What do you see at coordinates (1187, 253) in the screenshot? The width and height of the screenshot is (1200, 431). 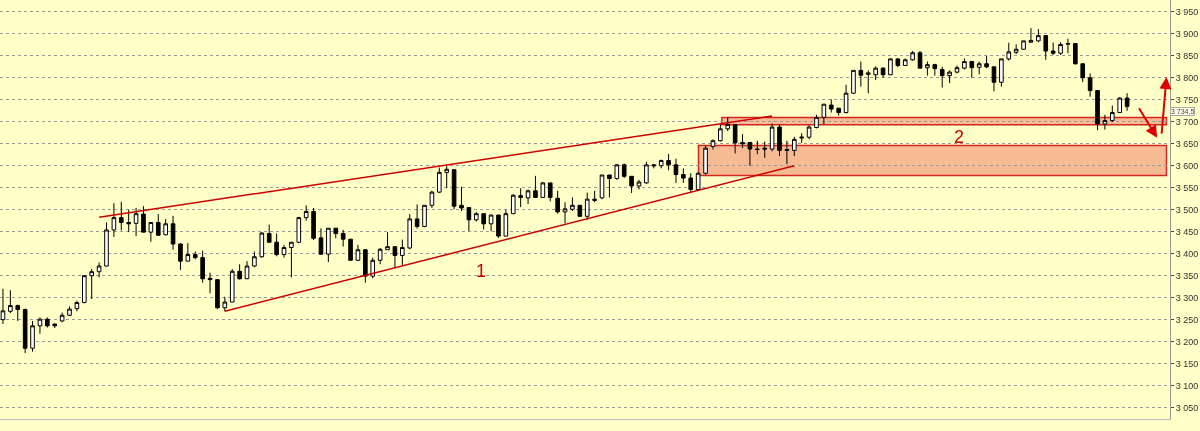 I see `y-tick-label: 3 400` at bounding box center [1187, 253].